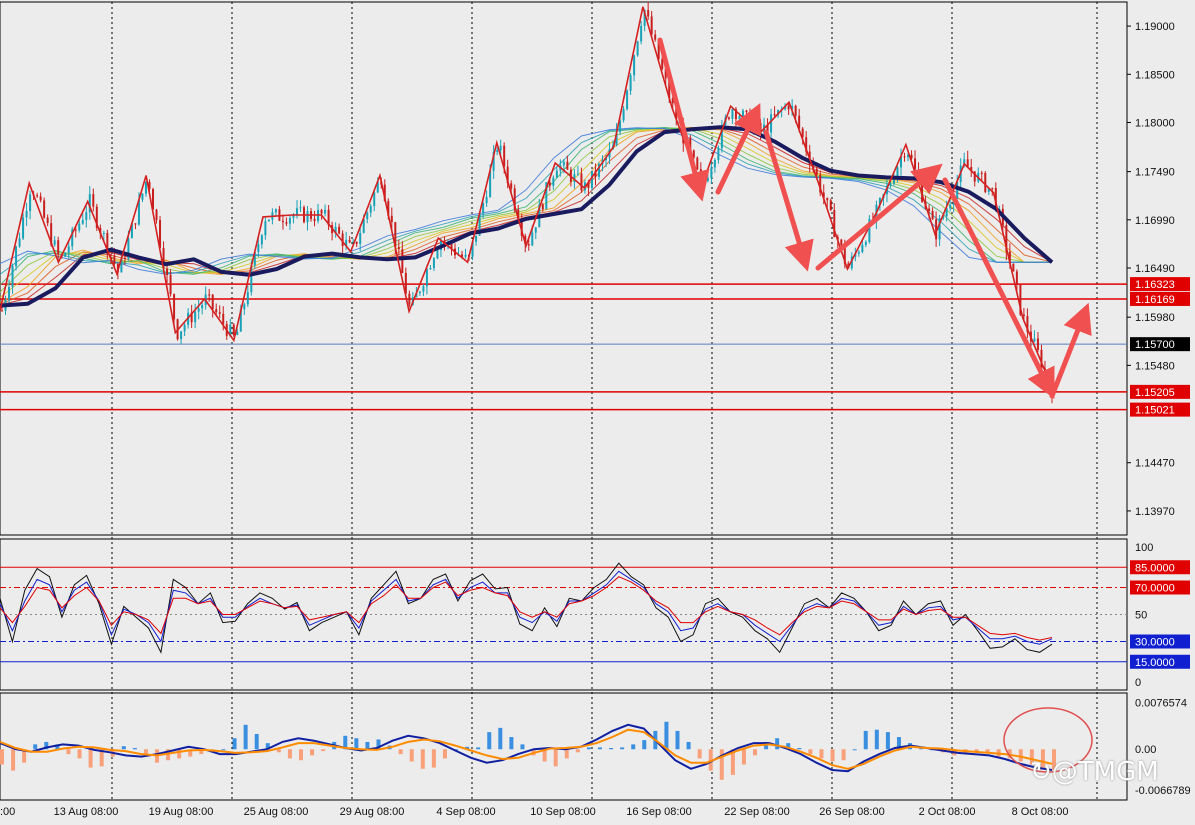 This screenshot has height=825, width=1195. What do you see at coordinates (1155, 123) in the screenshot?
I see `price-tick-label: 1.18000` at bounding box center [1155, 123].